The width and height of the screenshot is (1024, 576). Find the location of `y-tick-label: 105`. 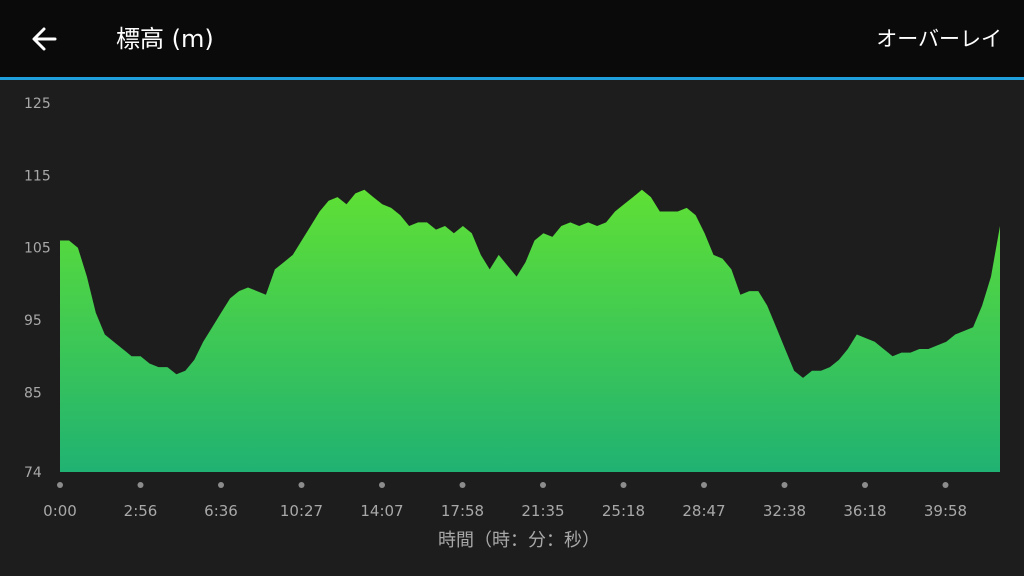

y-tick-label: 105 is located at coordinates (37, 249).